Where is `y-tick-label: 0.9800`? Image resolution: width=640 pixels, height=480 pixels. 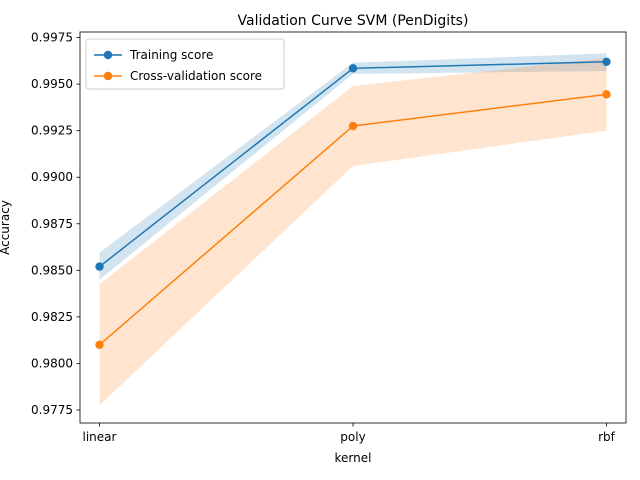 y-tick-label: 0.9800 is located at coordinates (52, 363).